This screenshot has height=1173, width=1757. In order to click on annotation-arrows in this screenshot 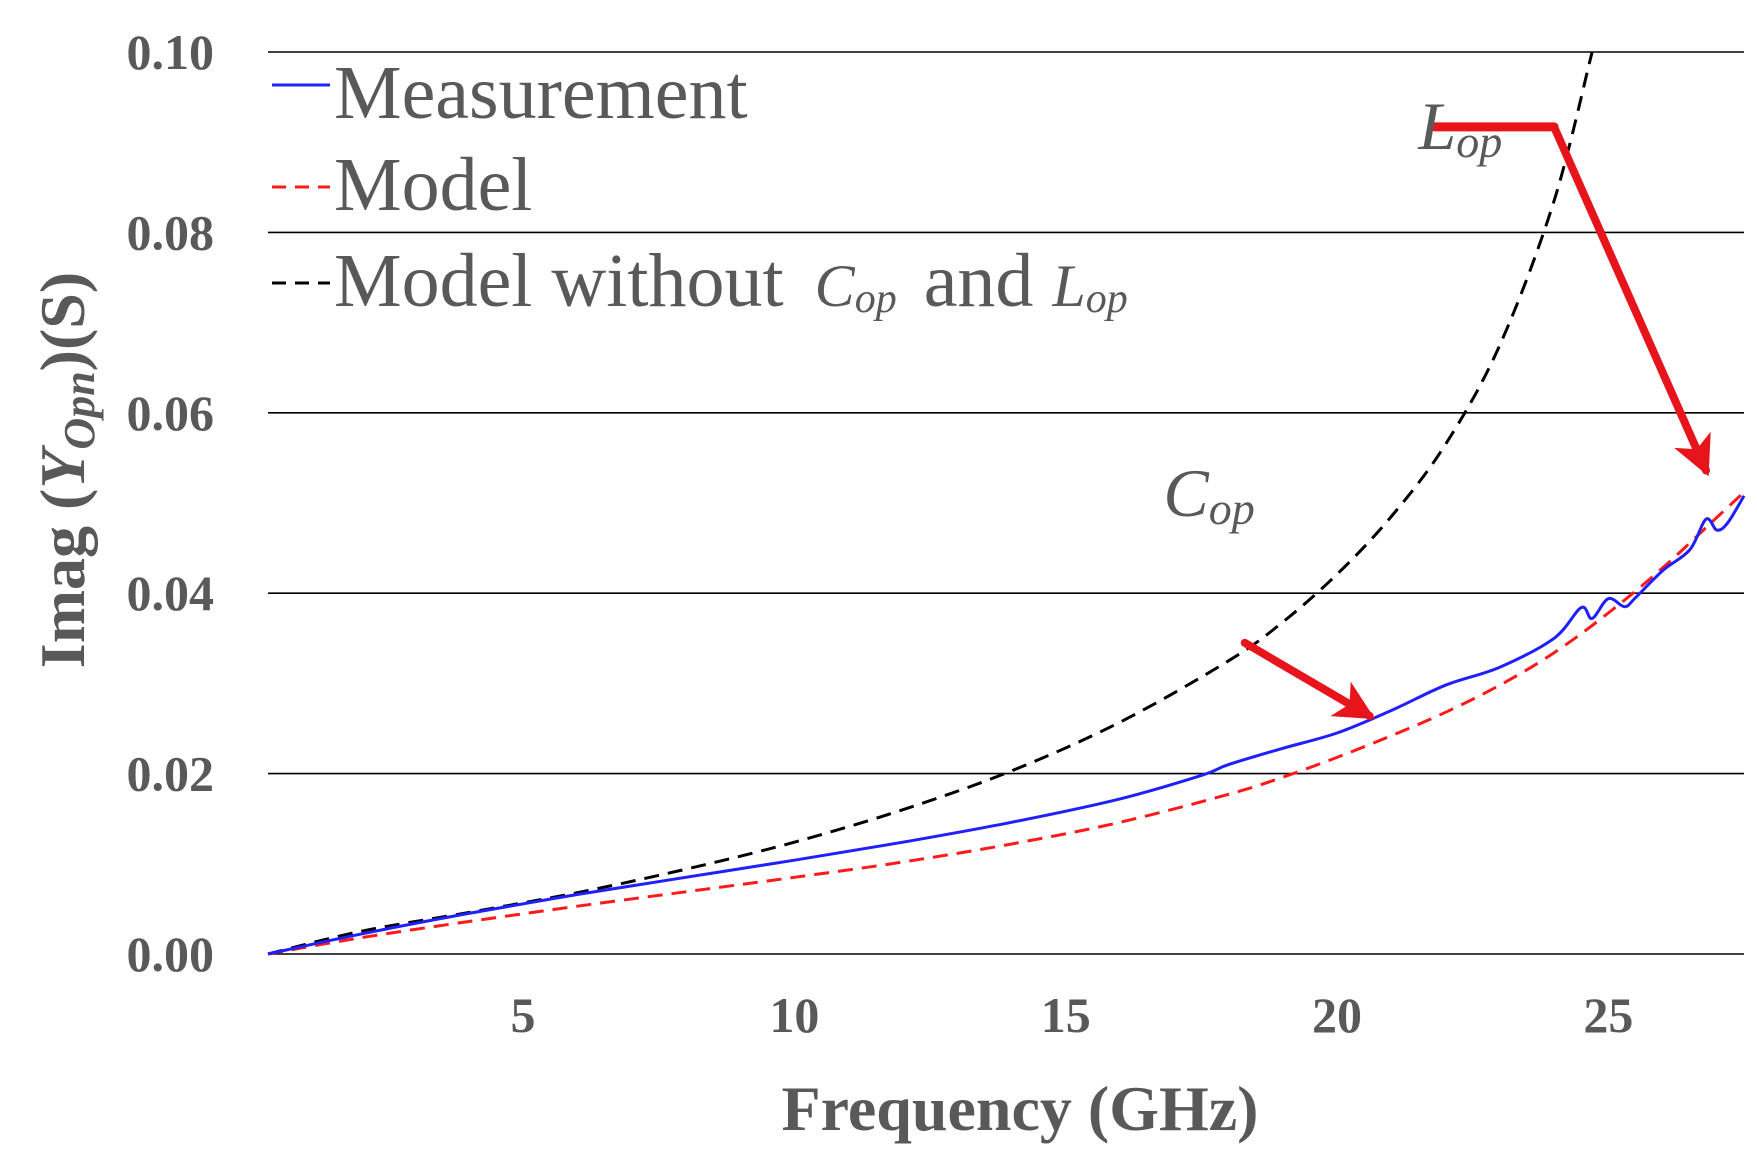, I will do `click(1475, 421)`.